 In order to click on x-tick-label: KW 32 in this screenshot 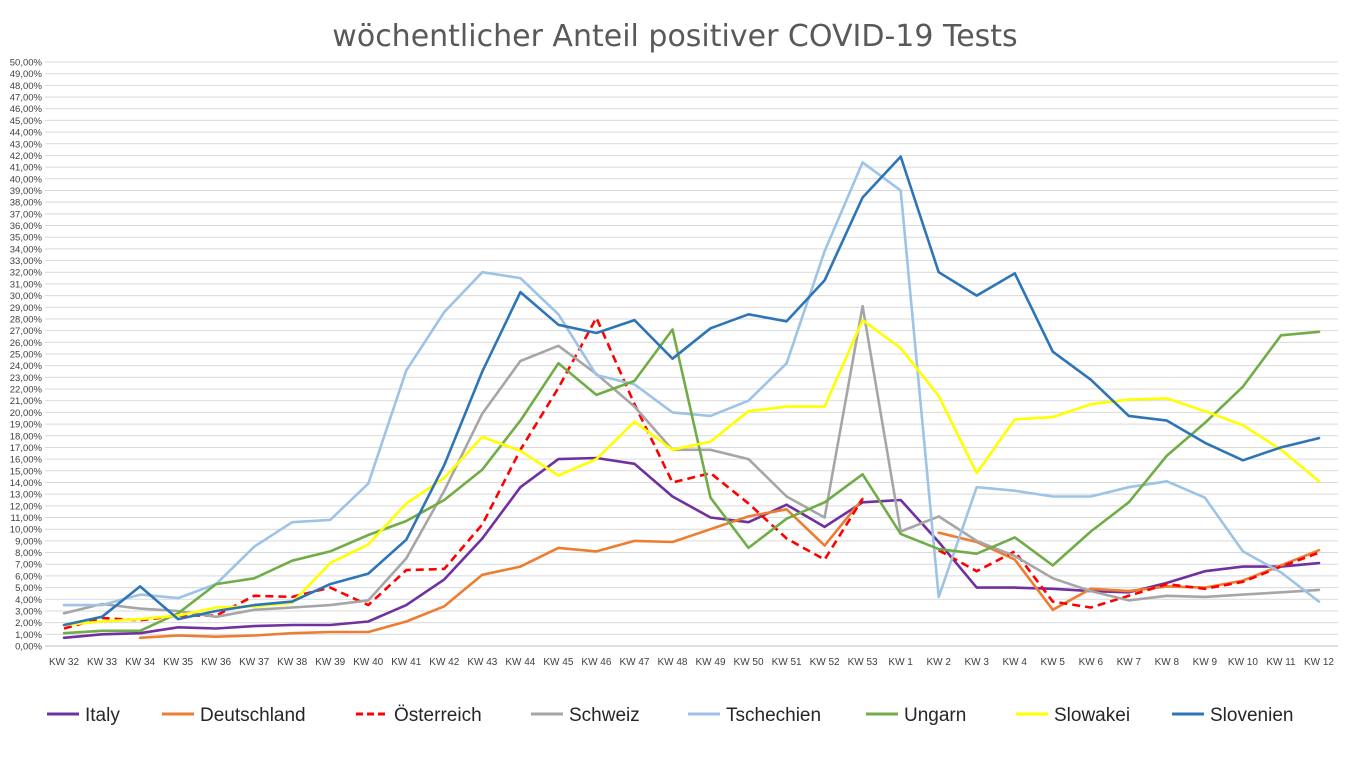, I will do `click(64, 662)`.